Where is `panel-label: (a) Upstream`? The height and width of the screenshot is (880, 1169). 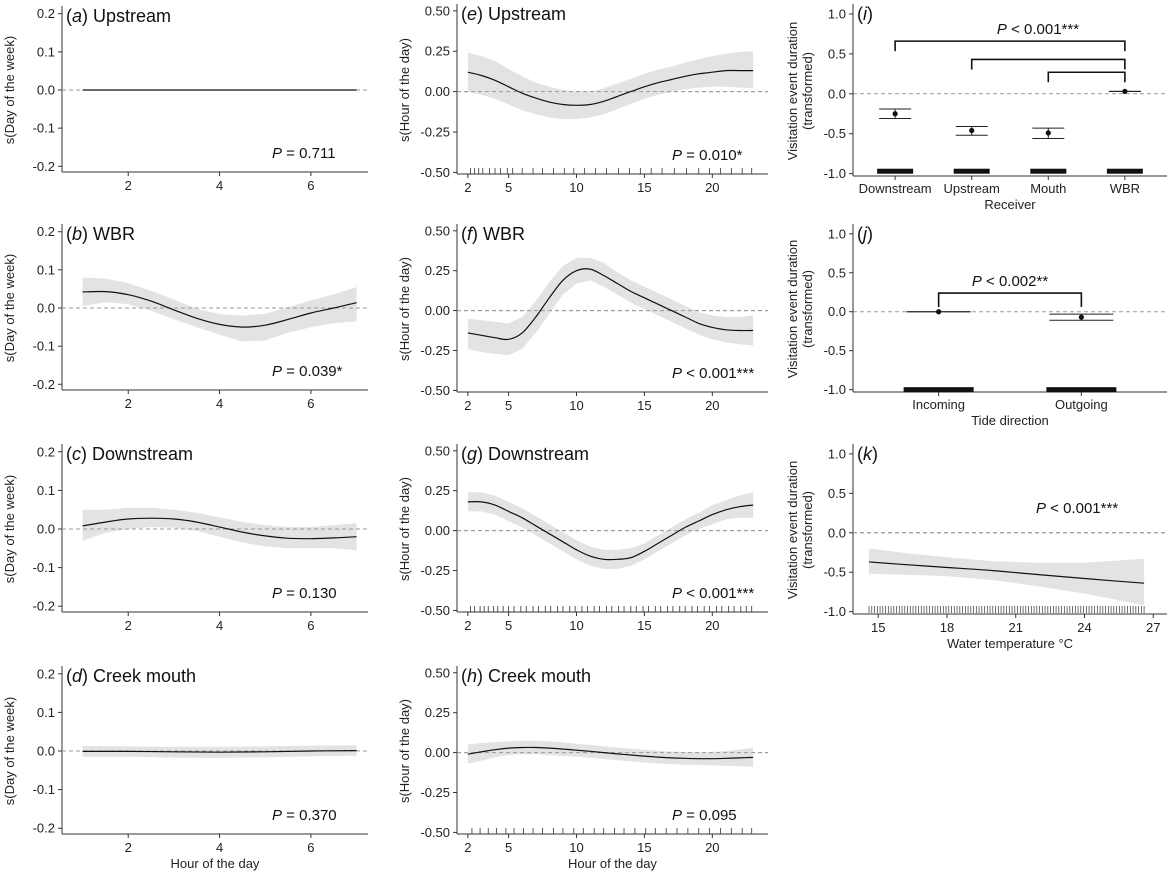
panel-label: (a) Upstream is located at coordinates (118, 16).